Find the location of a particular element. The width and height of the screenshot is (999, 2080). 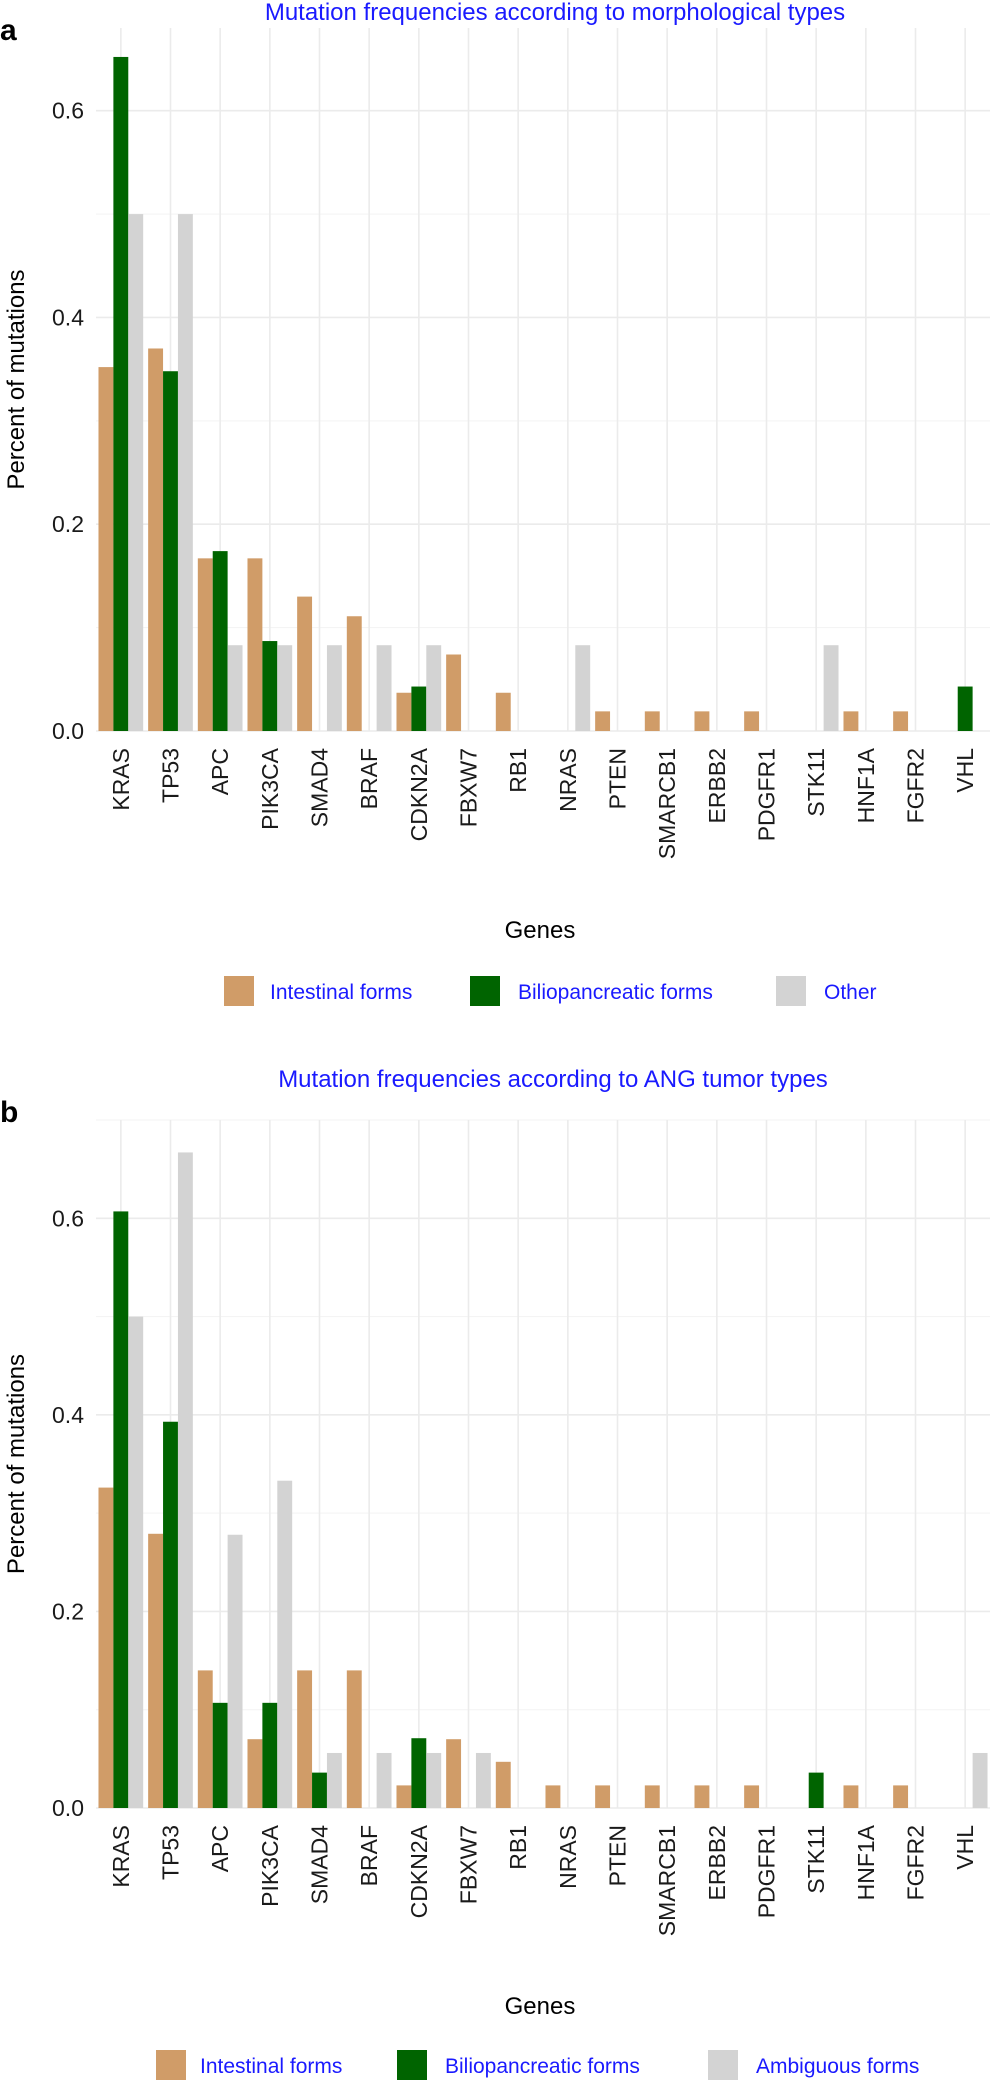

x-tick-label: SMAD4 is located at coordinates (320, 787).